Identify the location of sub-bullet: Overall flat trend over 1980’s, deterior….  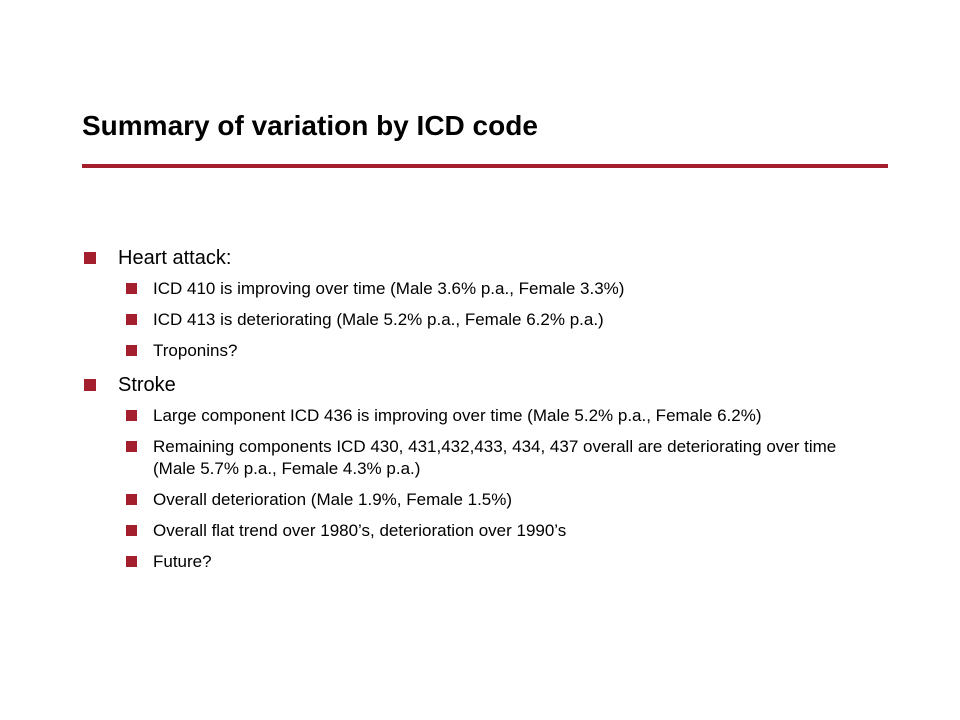
(502, 531).